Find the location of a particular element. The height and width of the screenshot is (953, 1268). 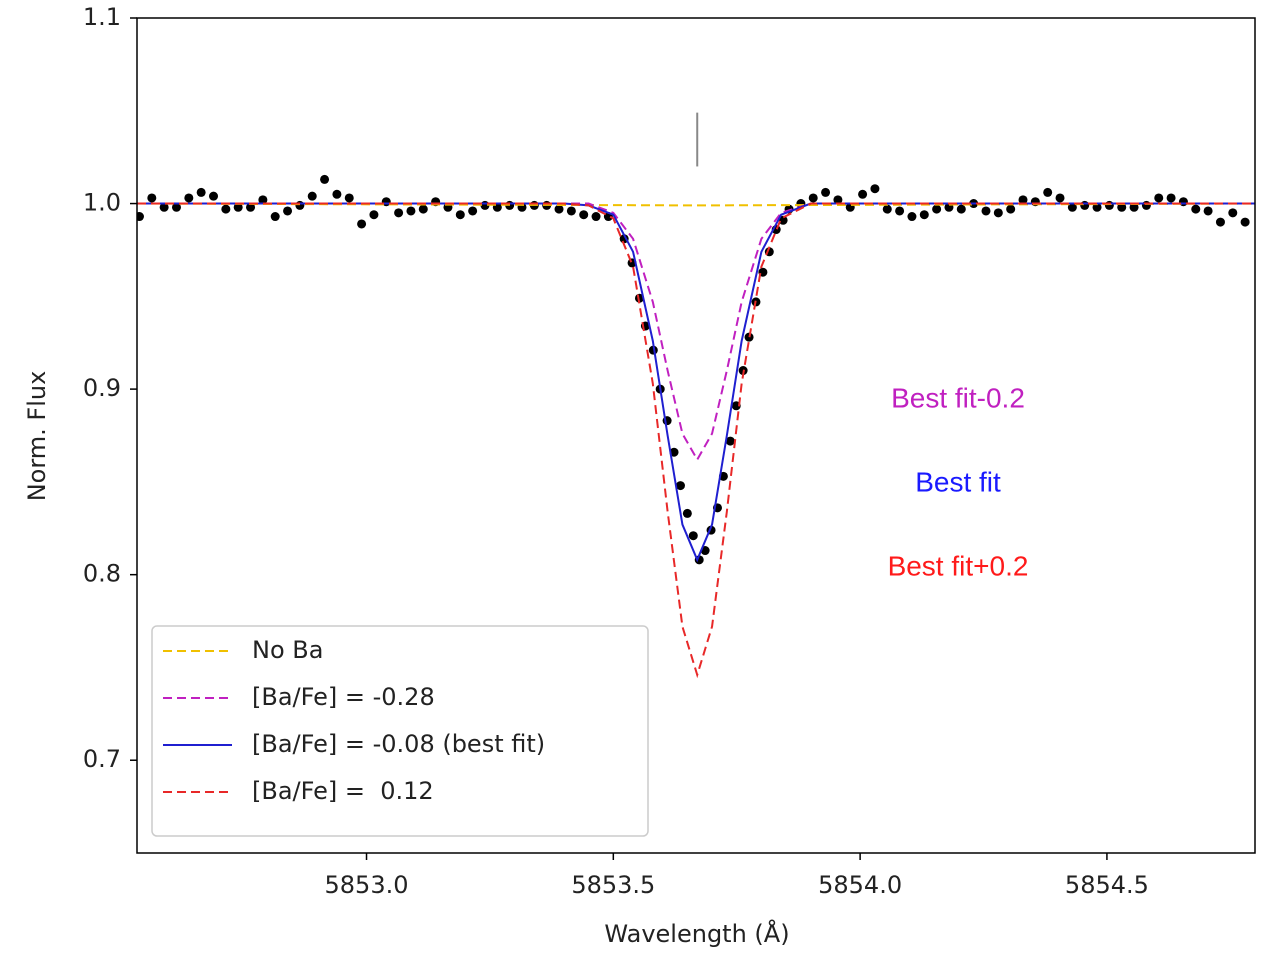

legend-label: No Ba is located at coordinates (287, 650).